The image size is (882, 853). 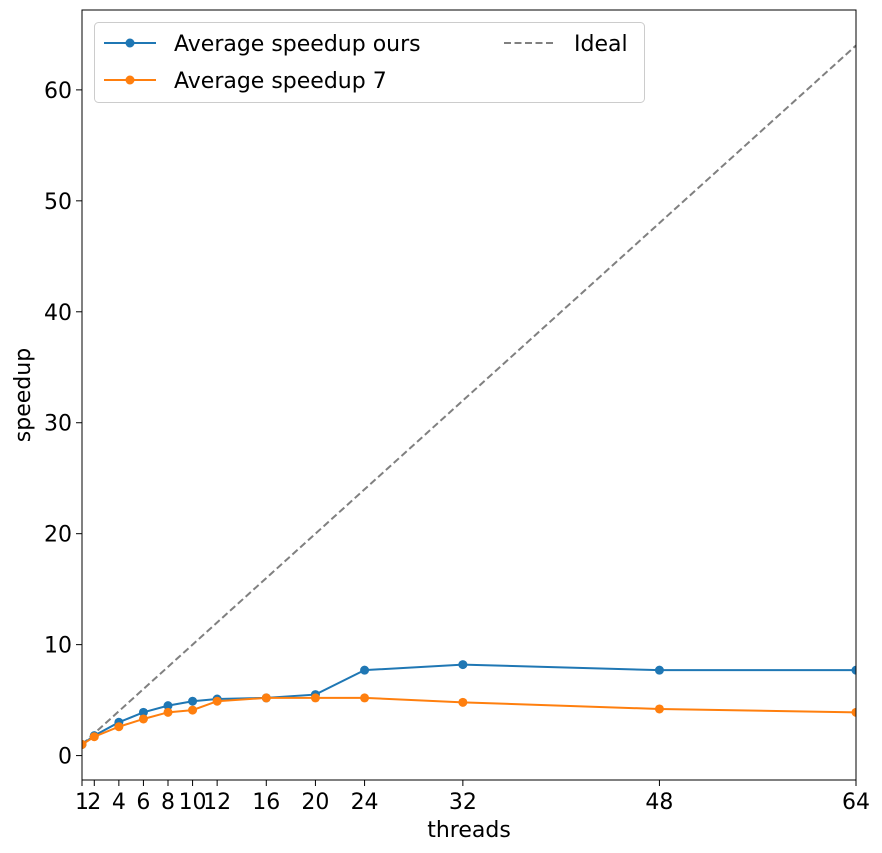 What do you see at coordinates (266, 802) in the screenshot?
I see `x-tick-label: 16` at bounding box center [266, 802].